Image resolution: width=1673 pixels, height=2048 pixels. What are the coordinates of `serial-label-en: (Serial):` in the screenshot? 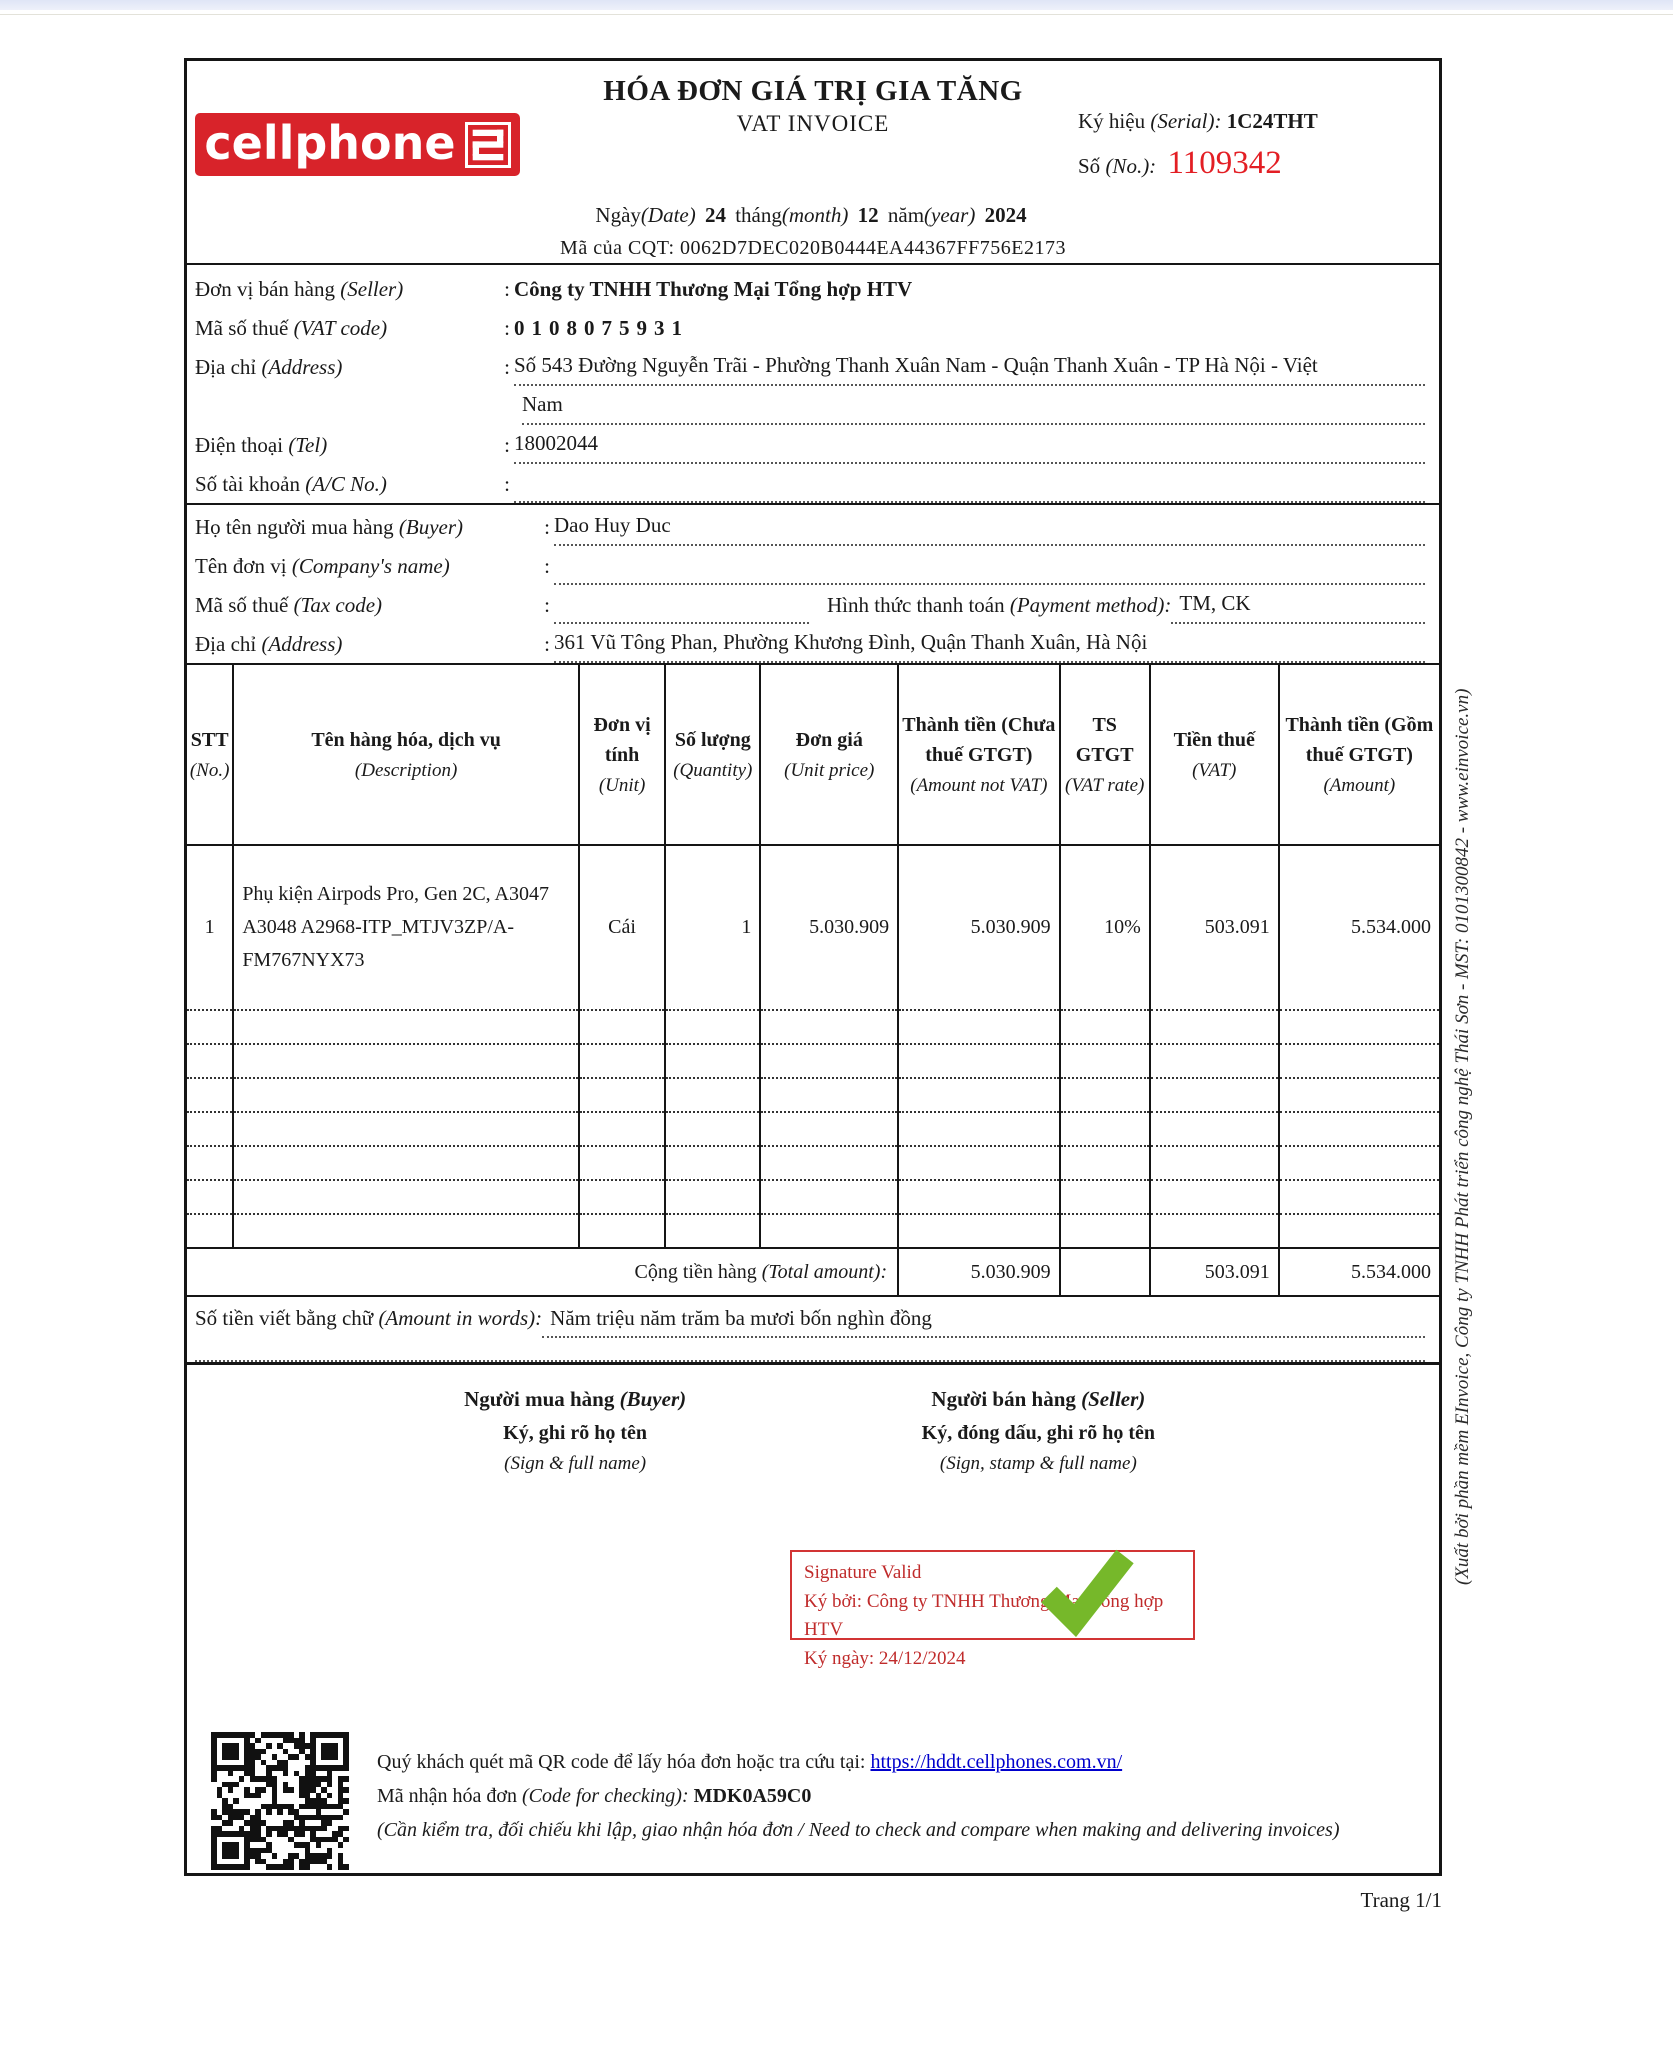 It's located at (1186, 121).